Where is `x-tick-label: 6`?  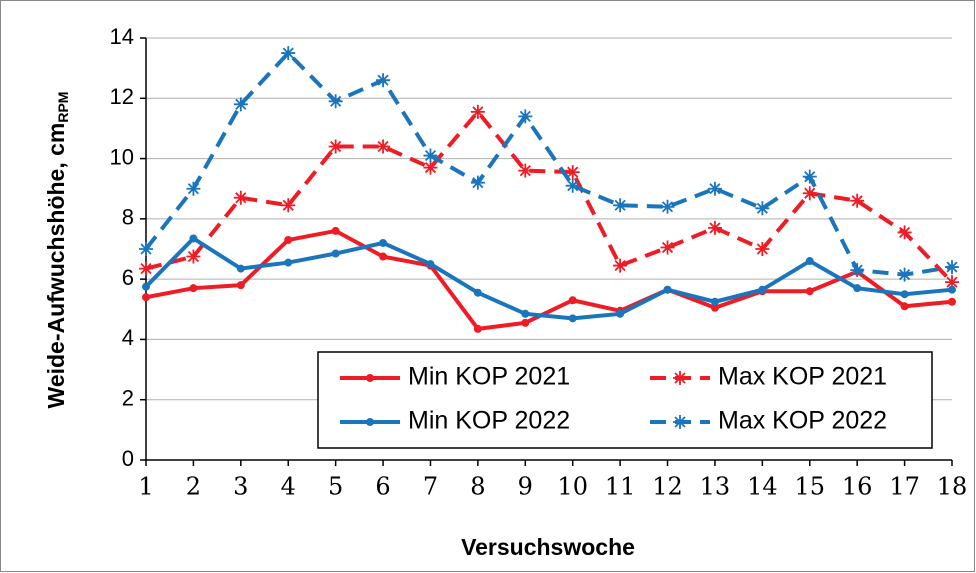 x-tick-label: 6 is located at coordinates (382, 487).